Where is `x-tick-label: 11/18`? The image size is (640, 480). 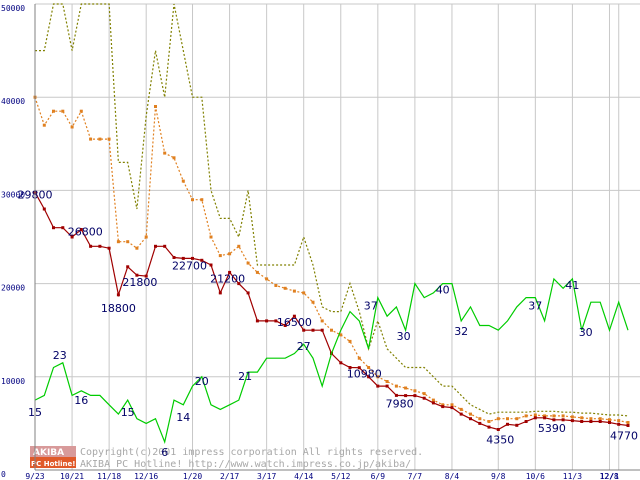
x-tick-label: 11/18 is located at coordinates (109, 476).